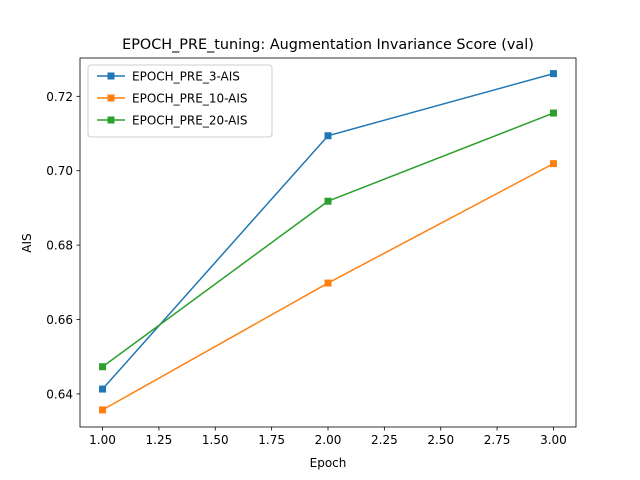 This screenshot has height=480, width=640. Describe the element at coordinates (497, 440) in the screenshot. I see `x-tick-label: 2.75` at that location.